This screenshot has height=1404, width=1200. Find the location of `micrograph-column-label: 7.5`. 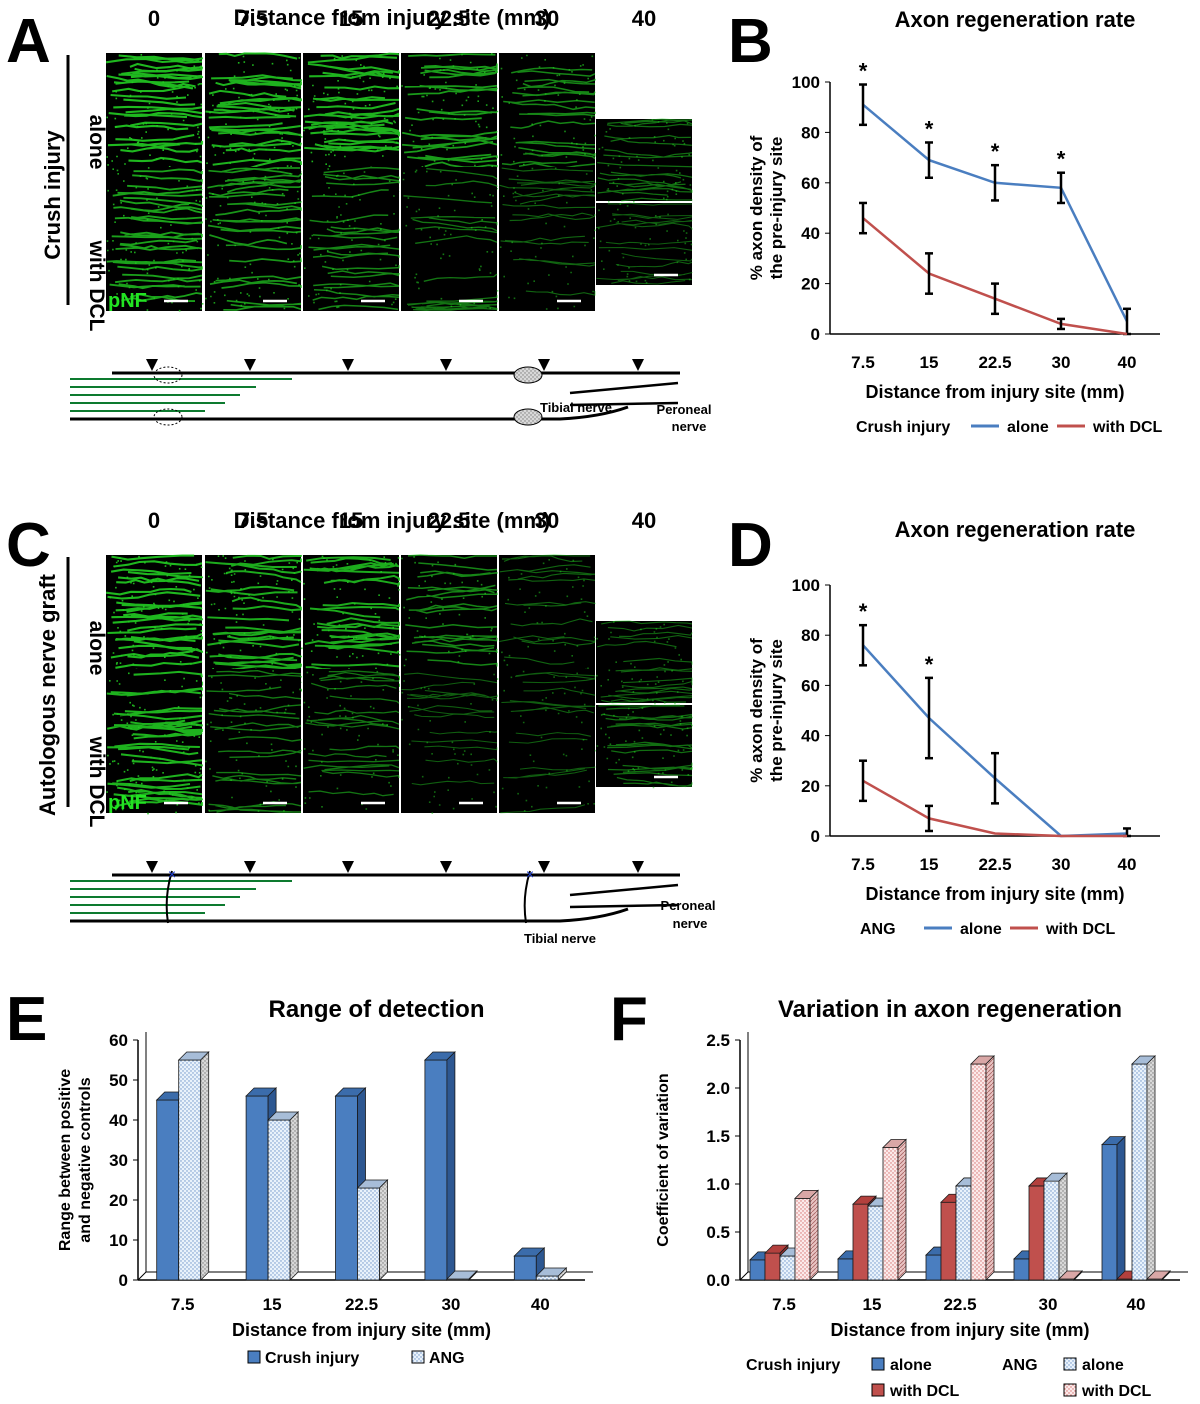

micrograph-column-label: 7.5 is located at coordinates (253, 18).